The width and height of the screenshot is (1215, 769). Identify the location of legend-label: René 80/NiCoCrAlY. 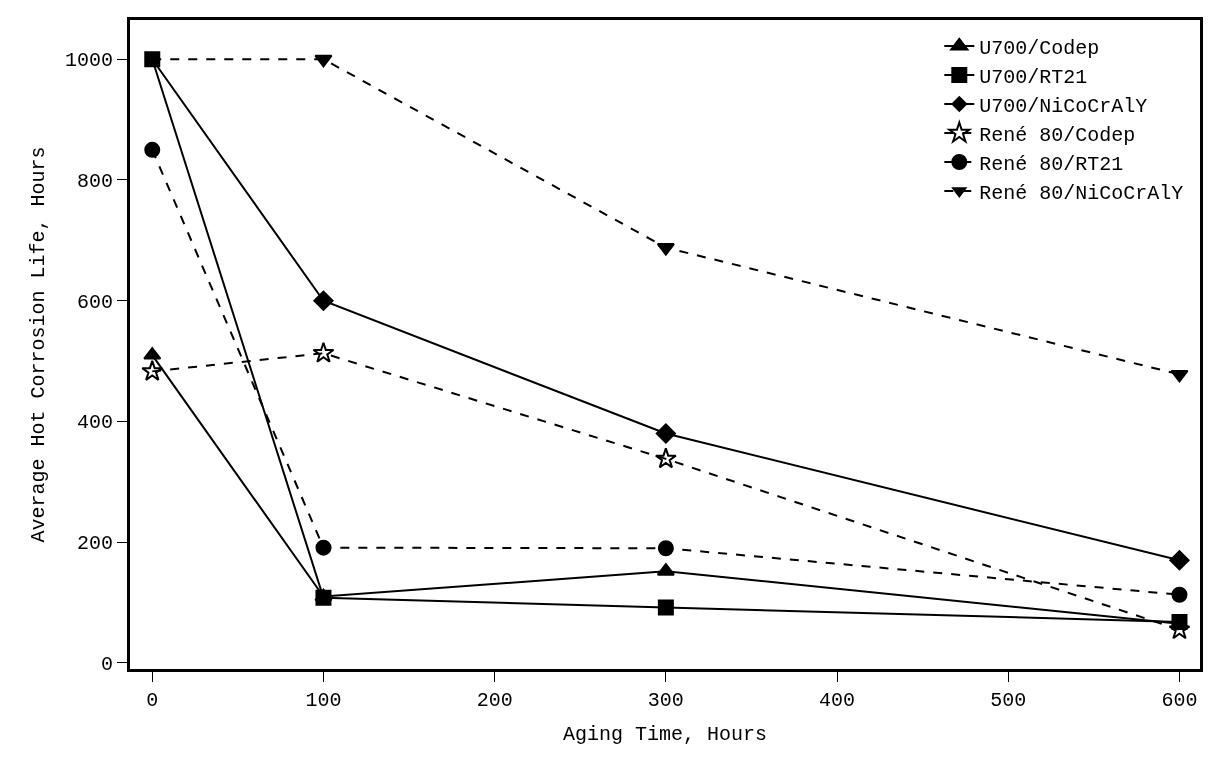
(1081, 193).